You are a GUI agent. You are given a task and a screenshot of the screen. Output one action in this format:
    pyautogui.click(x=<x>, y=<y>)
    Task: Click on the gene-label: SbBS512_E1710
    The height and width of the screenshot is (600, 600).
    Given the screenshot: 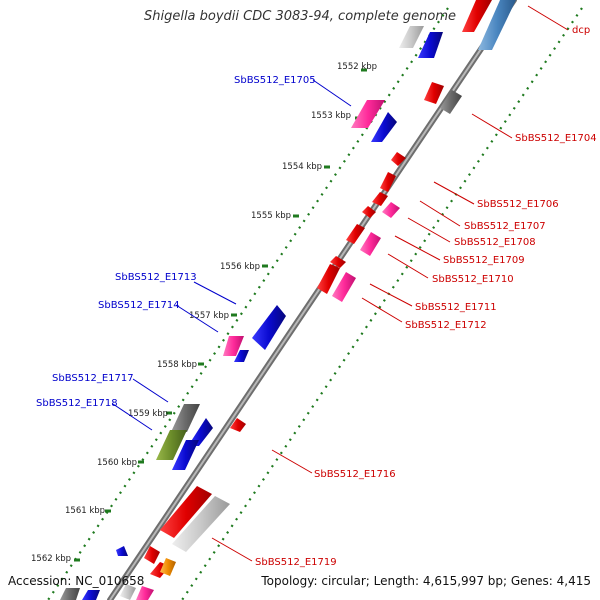 What is the action you would take?
    pyautogui.click(x=473, y=279)
    